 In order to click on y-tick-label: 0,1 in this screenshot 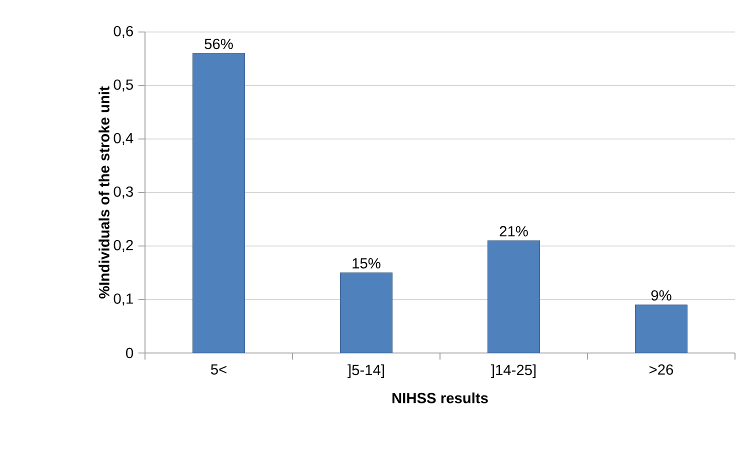, I will do `click(123, 299)`.